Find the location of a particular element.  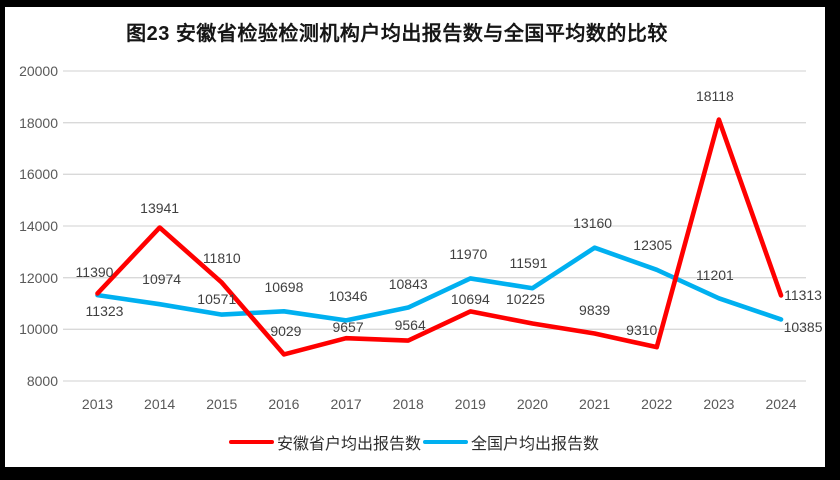

data-label: 12305 is located at coordinates (653, 244).